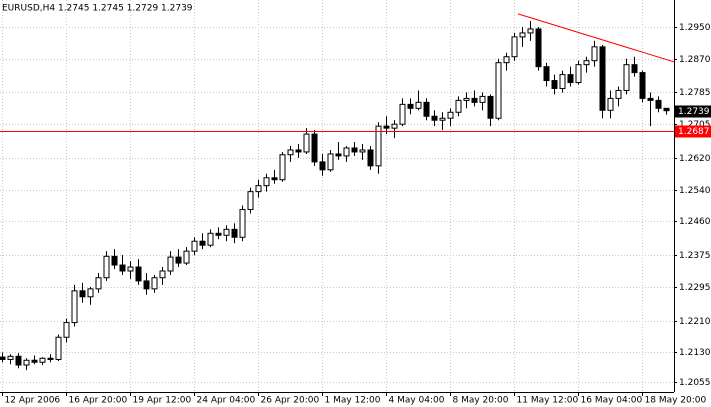 The width and height of the screenshot is (711, 407). What do you see at coordinates (226, 401) in the screenshot?
I see `x-tick-label: 24 Apr 04:00` at bounding box center [226, 401].